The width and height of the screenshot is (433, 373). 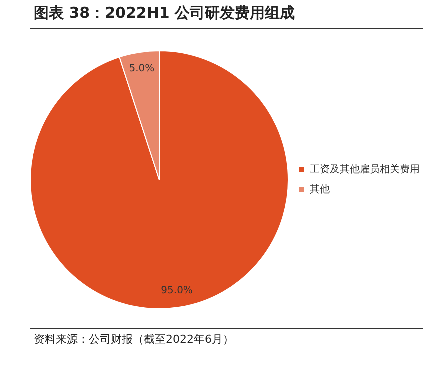 What do you see at coordinates (142, 69) in the screenshot?
I see `data-label: 5.0%` at bounding box center [142, 69].